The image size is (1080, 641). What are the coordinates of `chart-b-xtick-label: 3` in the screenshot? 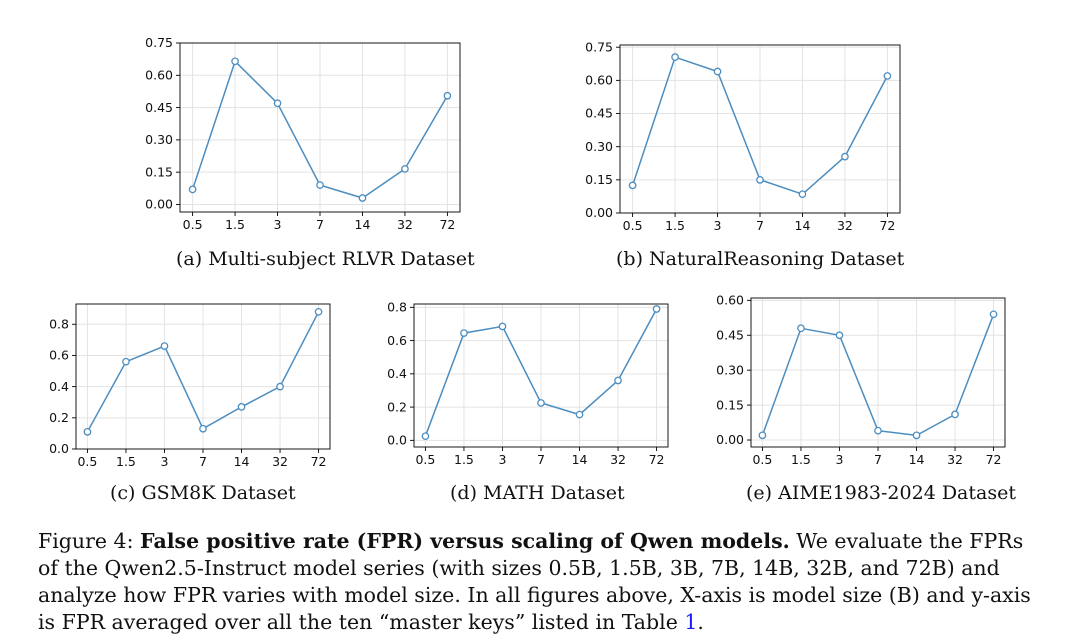 It's located at (718, 225).